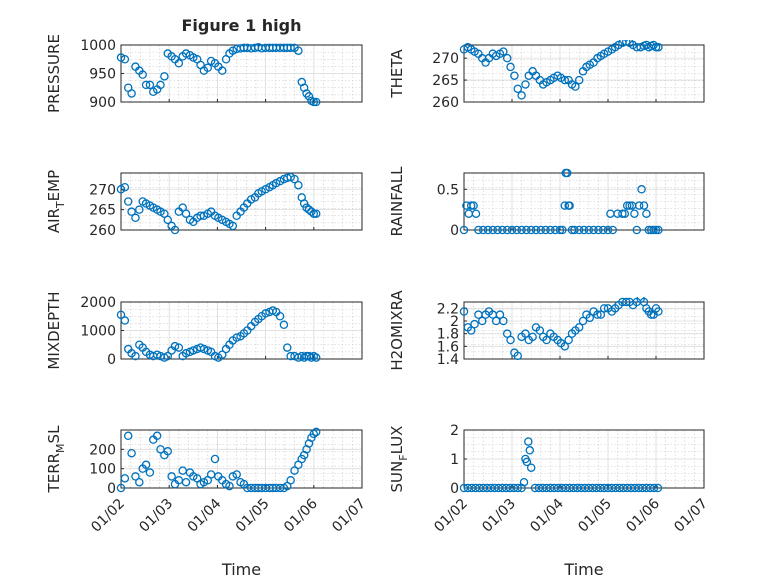 Image resolution: width=778 pixels, height=583 pixels. Describe the element at coordinates (102, 103) in the screenshot. I see `y-tick-label: 900` at that location.